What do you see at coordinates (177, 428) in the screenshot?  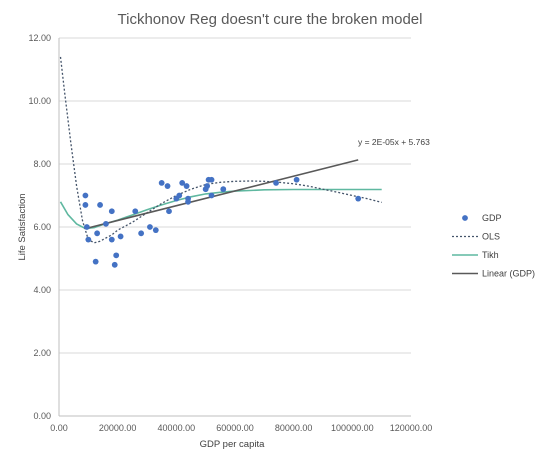 I see `x-tick-label: 40000.00` at bounding box center [177, 428].